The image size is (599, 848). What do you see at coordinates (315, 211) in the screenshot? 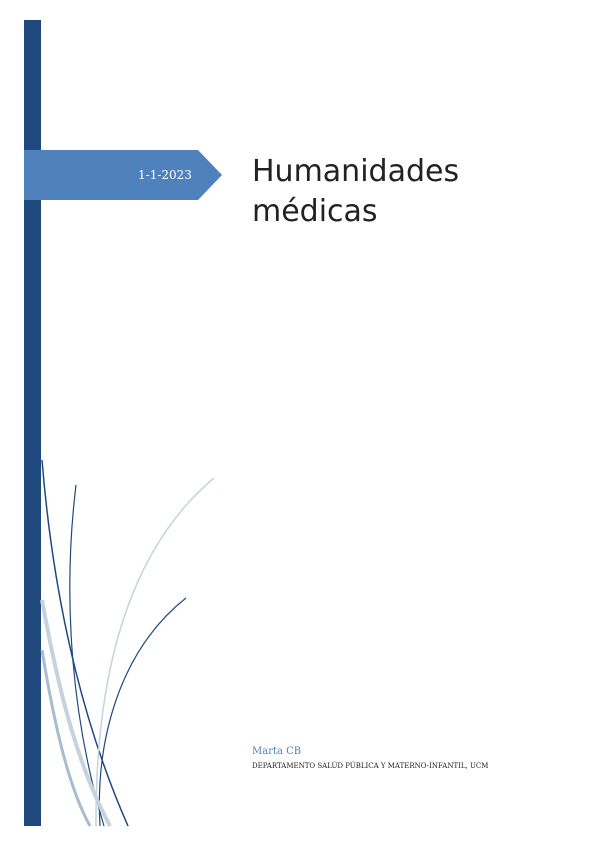
I see `title-line: médicas` at bounding box center [315, 211].